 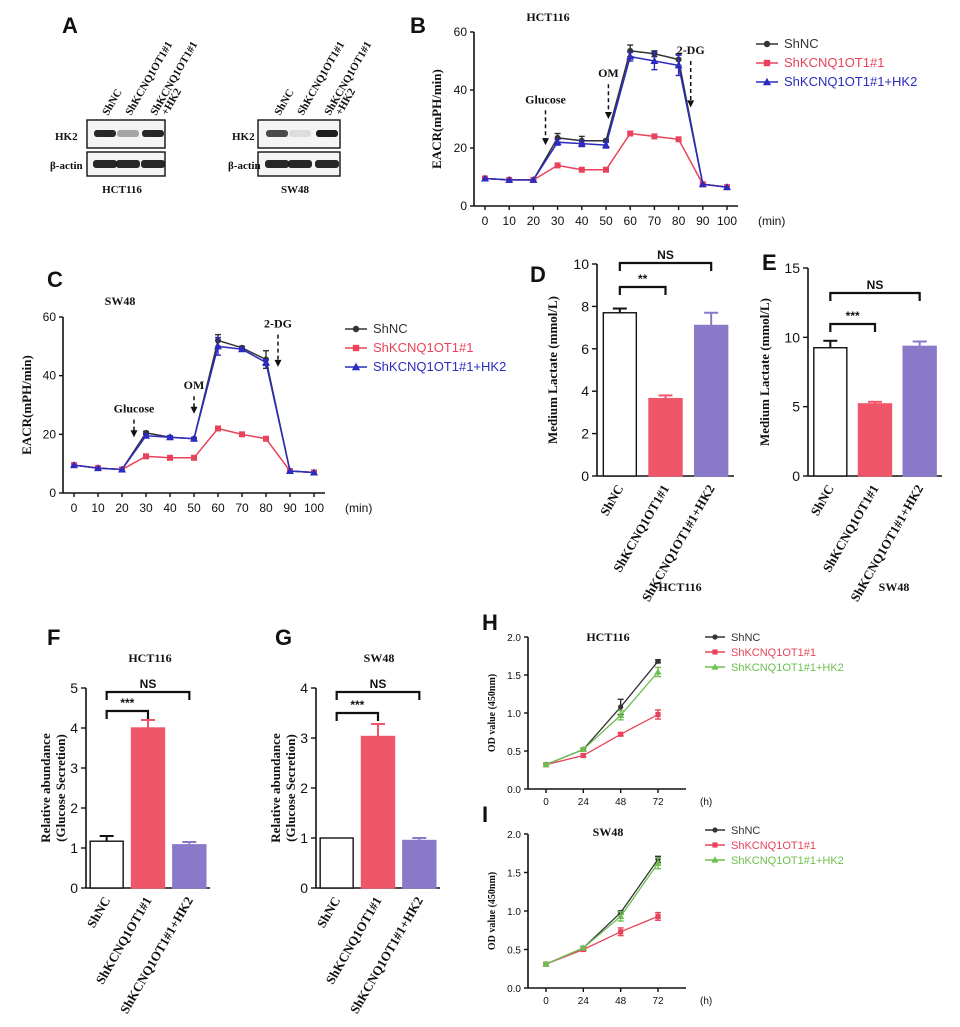 I want to click on y-axis-label: Relative abundance(Glucose Secretion), so click(x=53, y=788).